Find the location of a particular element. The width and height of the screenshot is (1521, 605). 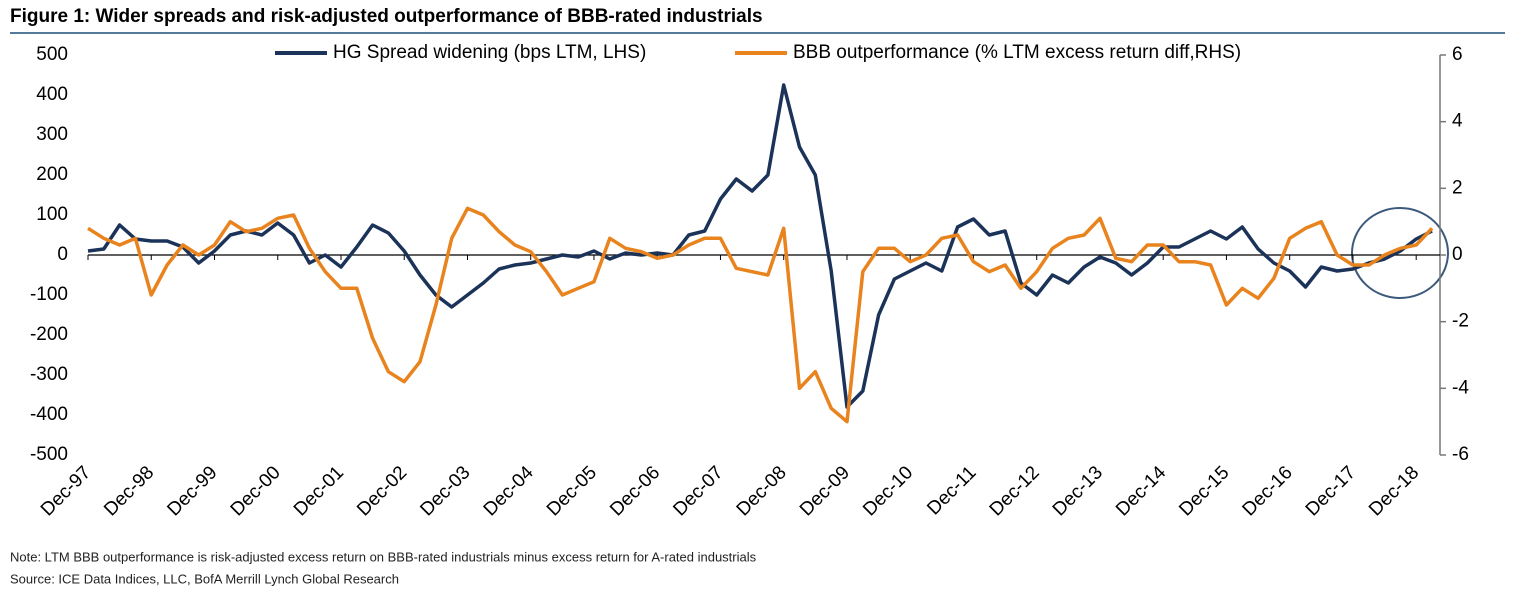

x-tick-label: Dec-05 is located at coordinates (572, 491).